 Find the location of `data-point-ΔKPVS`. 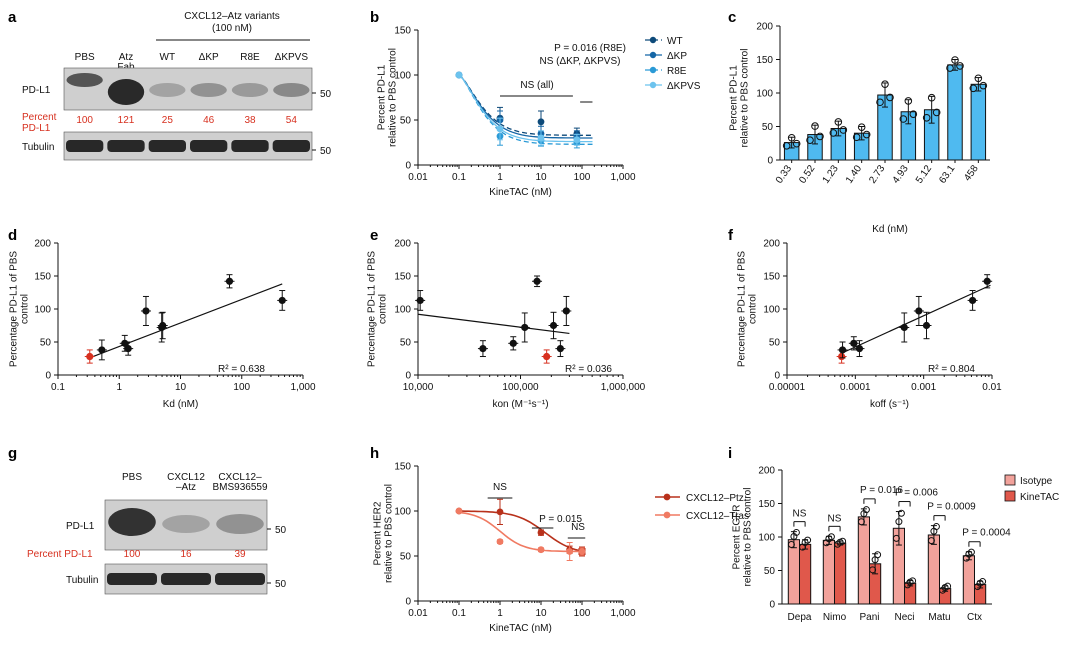

data-point-ΔKPVS is located at coordinates (541, 138).